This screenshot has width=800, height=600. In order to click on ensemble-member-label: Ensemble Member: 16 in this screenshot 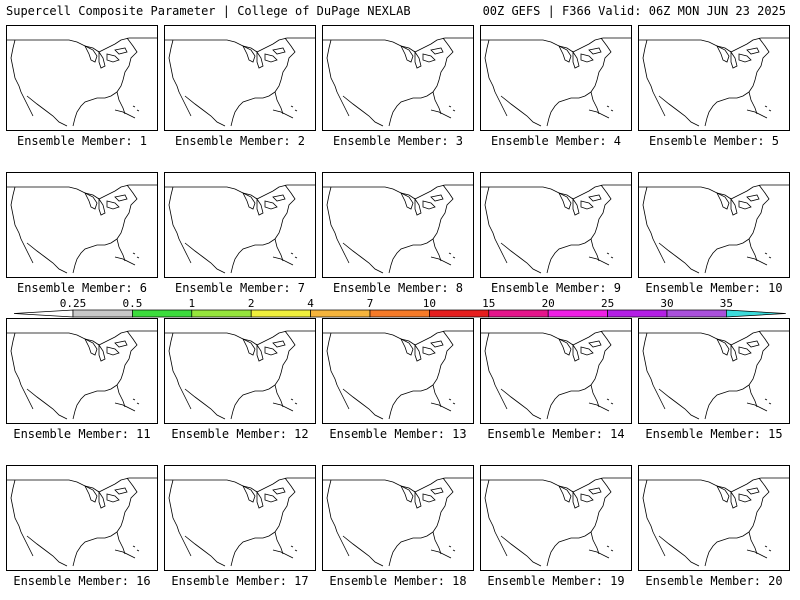, I will do `click(82, 581)`.